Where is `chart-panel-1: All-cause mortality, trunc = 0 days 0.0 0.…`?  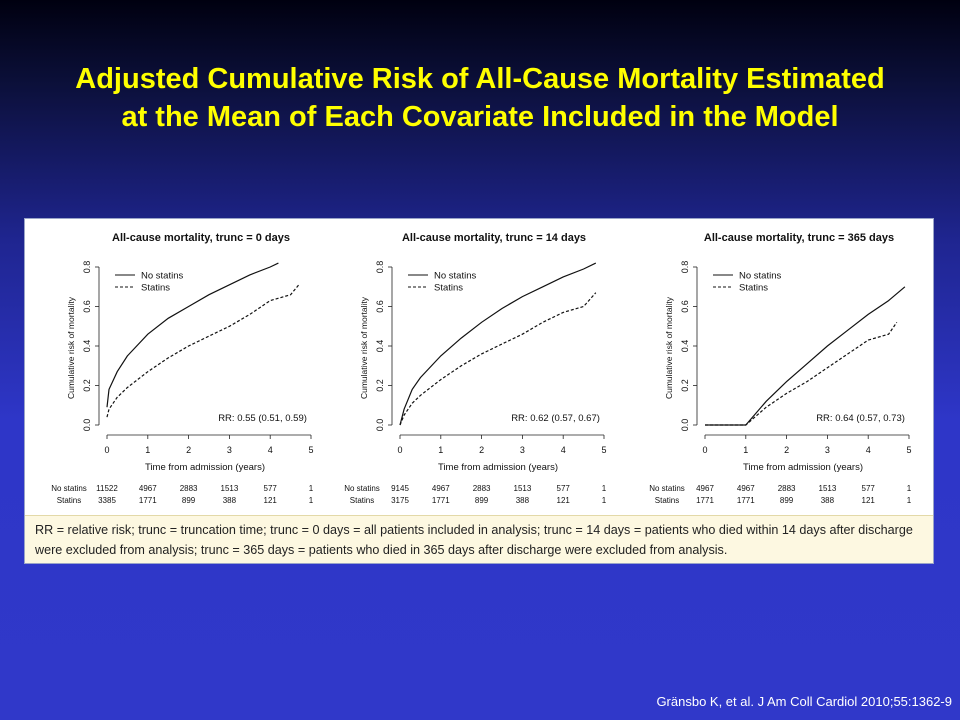
chart-panel-1: All-cause mortality, trunc = 0 days 0.0 0.… is located at coordinates (182, 368).